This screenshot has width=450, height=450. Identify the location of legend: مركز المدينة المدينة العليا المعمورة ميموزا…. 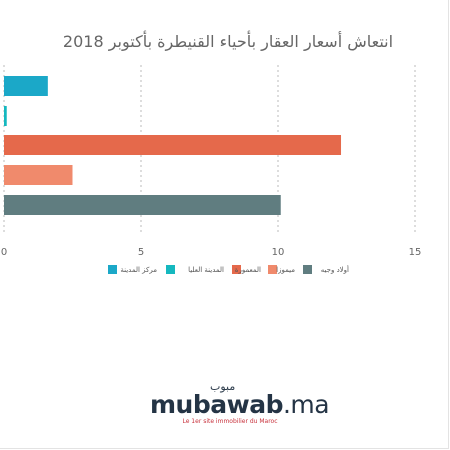
(228, 269).